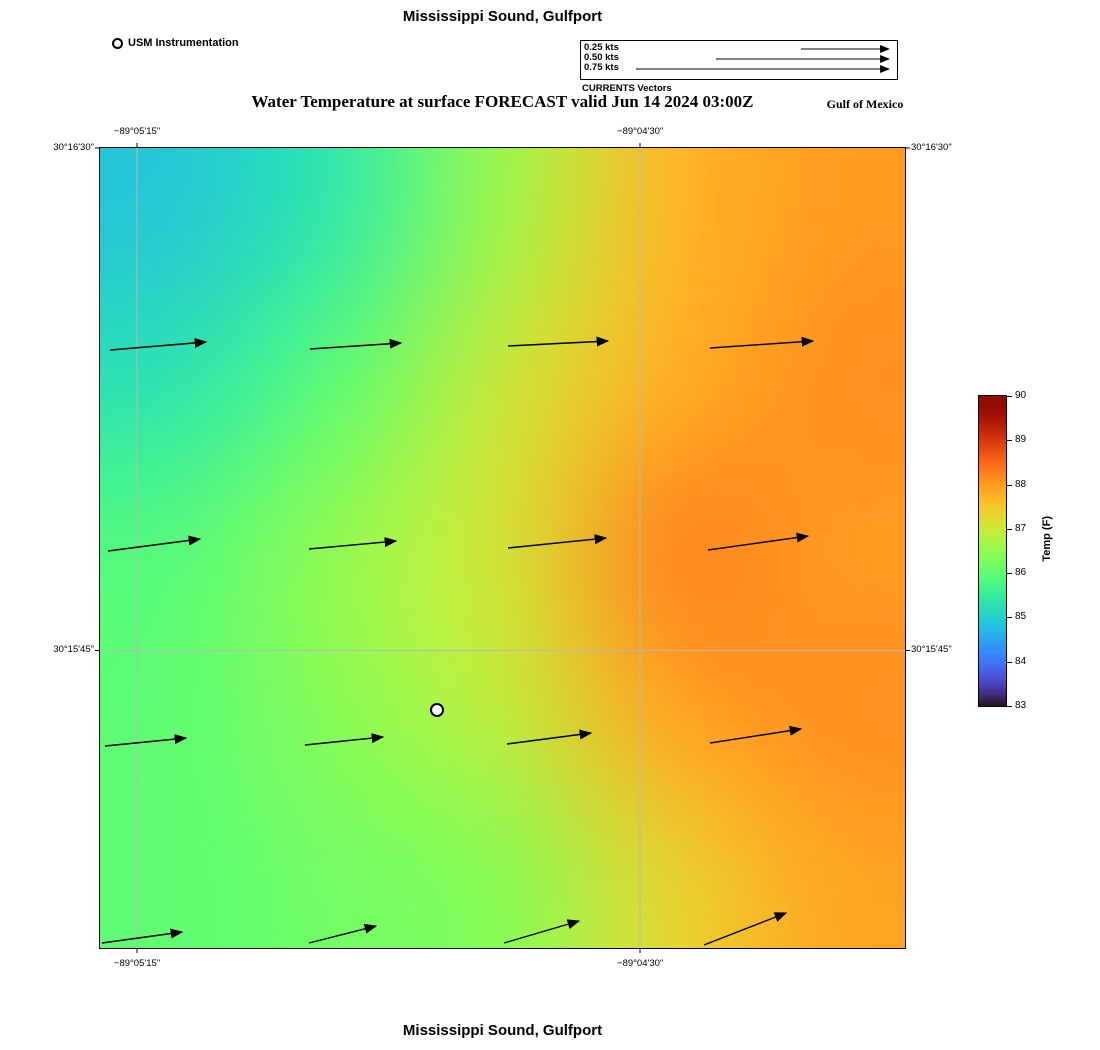 The height and width of the screenshot is (1050, 1100). I want to click on vector-scale-arrows, so click(763, 59).